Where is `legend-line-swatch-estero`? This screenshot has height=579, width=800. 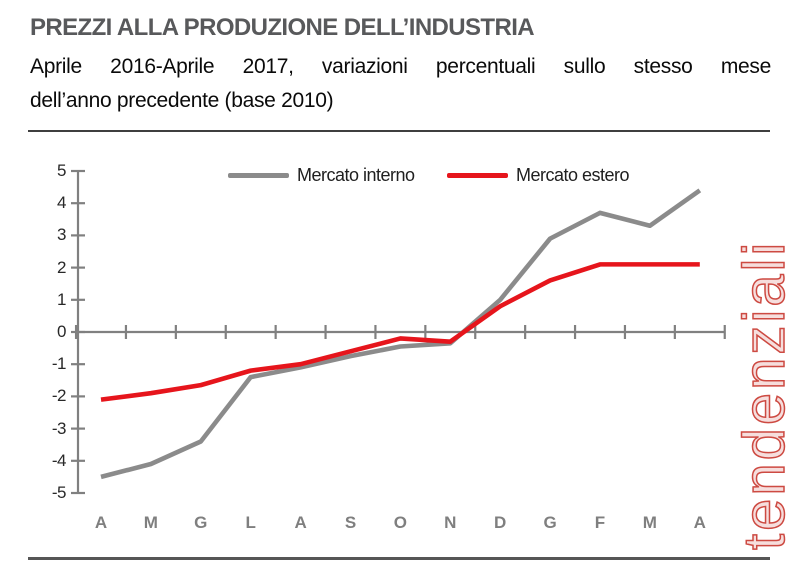
legend-line-swatch-estero is located at coordinates (477, 175).